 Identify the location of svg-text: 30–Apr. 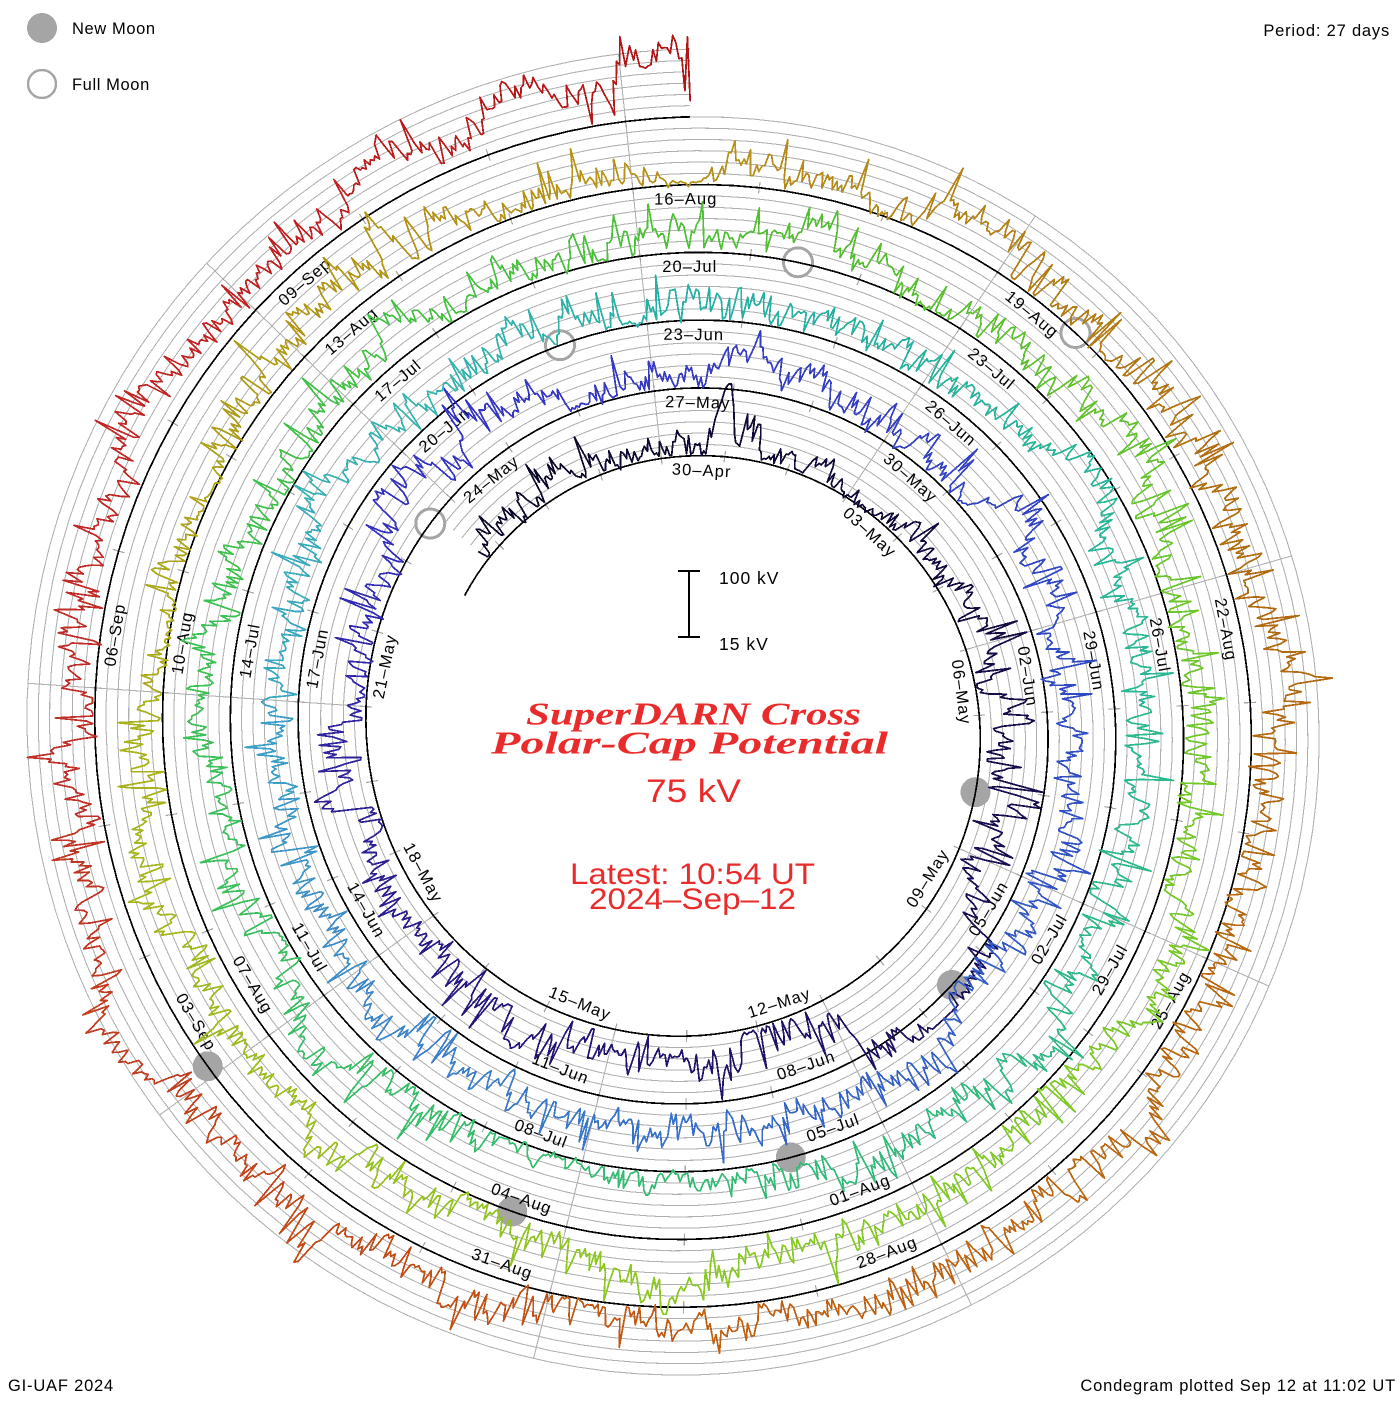
(701, 471).